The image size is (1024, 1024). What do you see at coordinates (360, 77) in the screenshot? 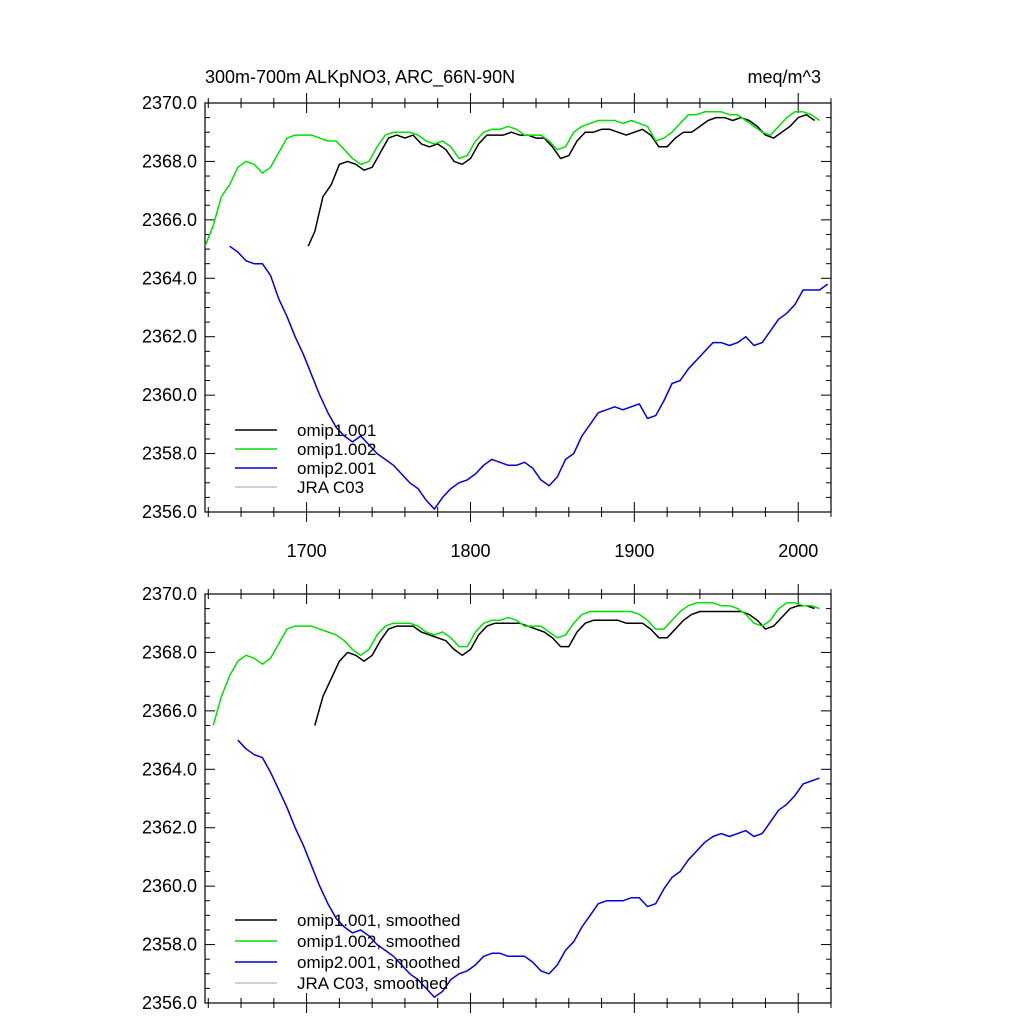
I see `chart-title: 300m-700m ALKpNO3, ARC_66N-90N` at bounding box center [360, 77].